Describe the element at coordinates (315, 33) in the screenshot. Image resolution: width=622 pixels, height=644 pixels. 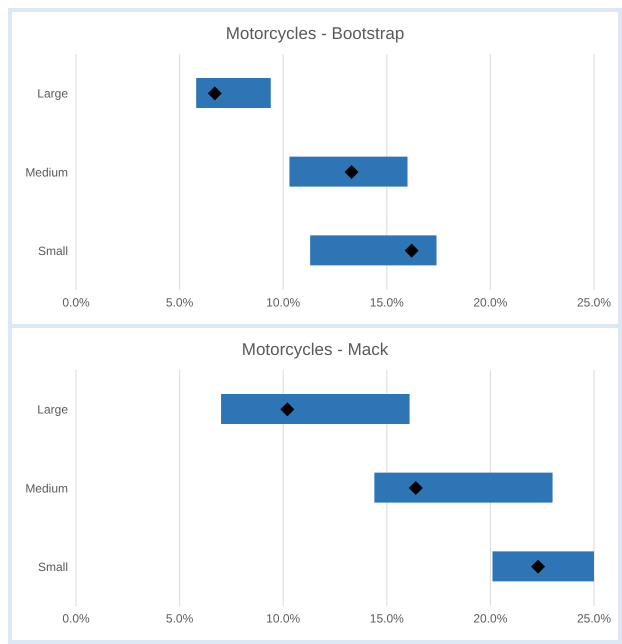
I see `chart-title: Motorcycles - Bootstrap` at that location.